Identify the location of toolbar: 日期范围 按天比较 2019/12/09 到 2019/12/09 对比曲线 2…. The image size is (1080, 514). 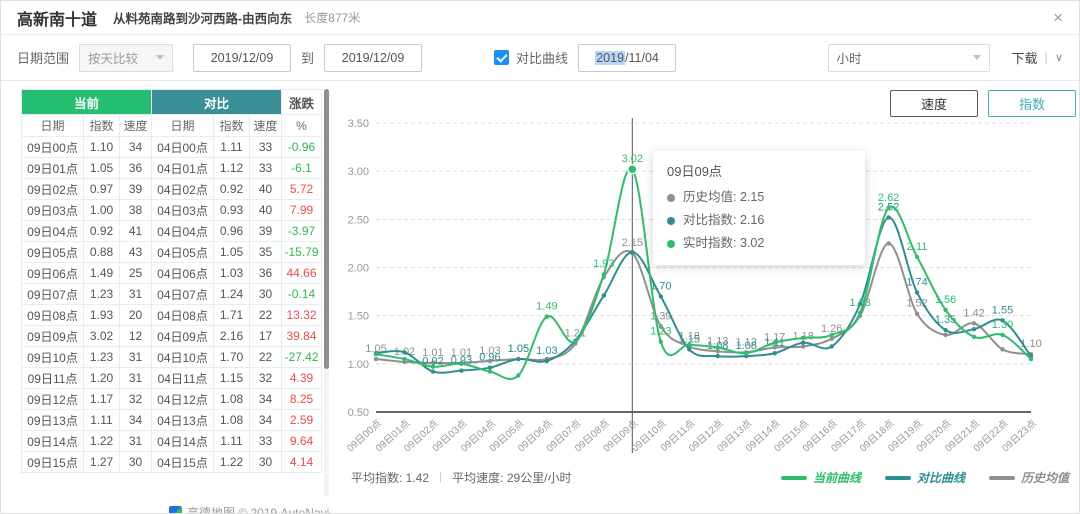
(540, 58).